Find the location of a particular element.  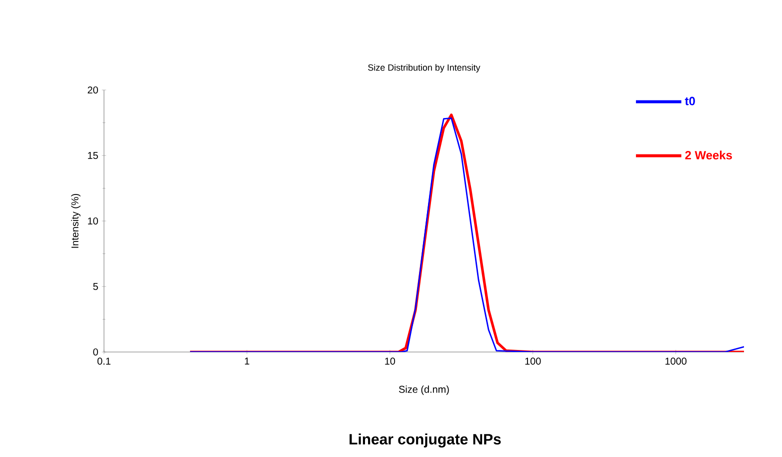

legend-label: 2 Weeks is located at coordinates (708, 155).